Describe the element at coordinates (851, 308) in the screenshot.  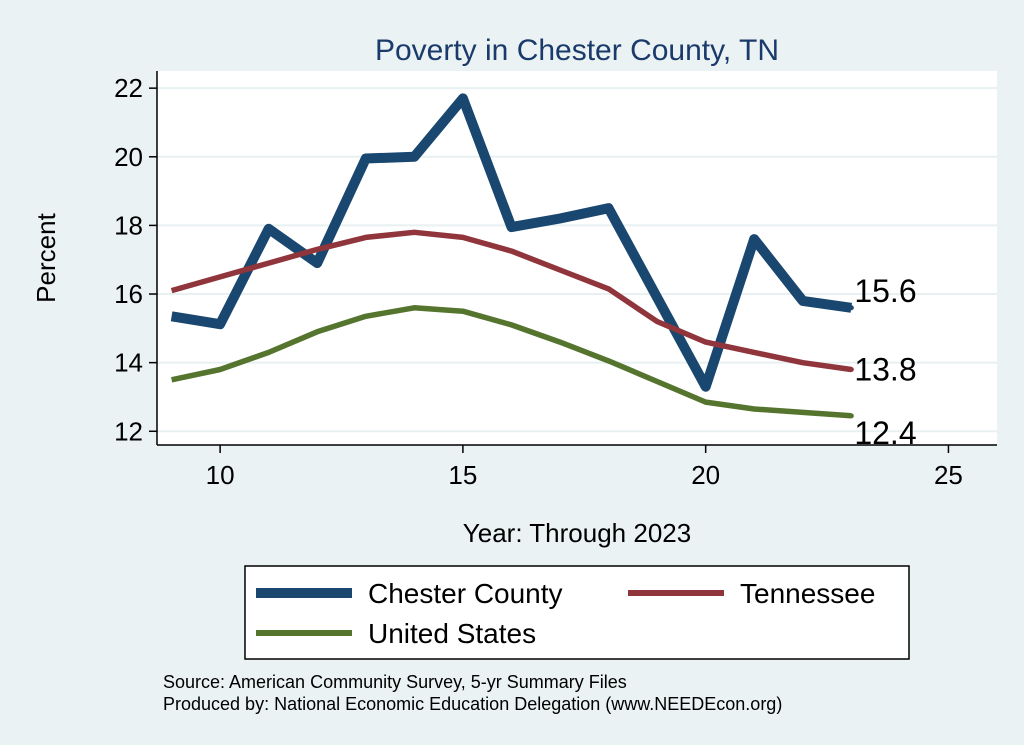
I see `series-end-point-chester-county` at that location.